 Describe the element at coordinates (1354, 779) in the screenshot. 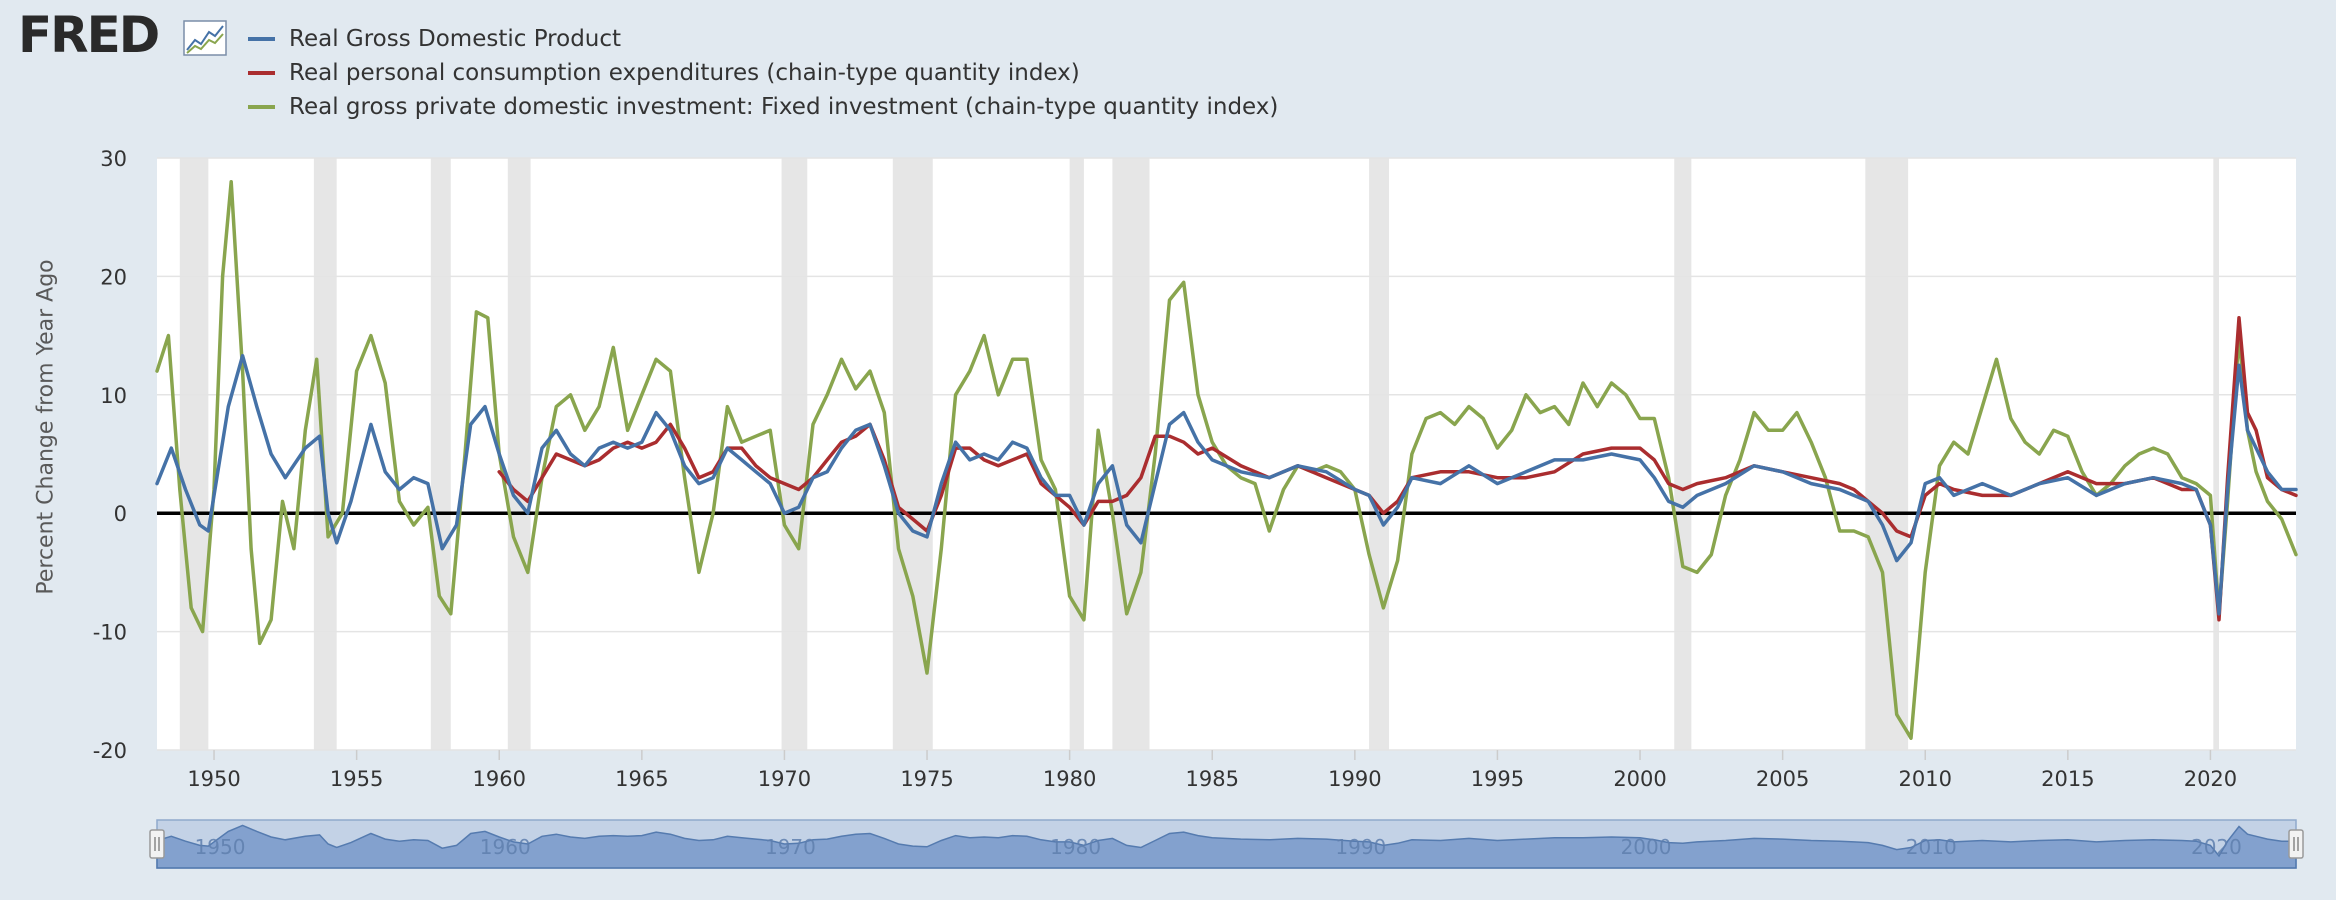

I see `x-tick-label: 1990` at that location.